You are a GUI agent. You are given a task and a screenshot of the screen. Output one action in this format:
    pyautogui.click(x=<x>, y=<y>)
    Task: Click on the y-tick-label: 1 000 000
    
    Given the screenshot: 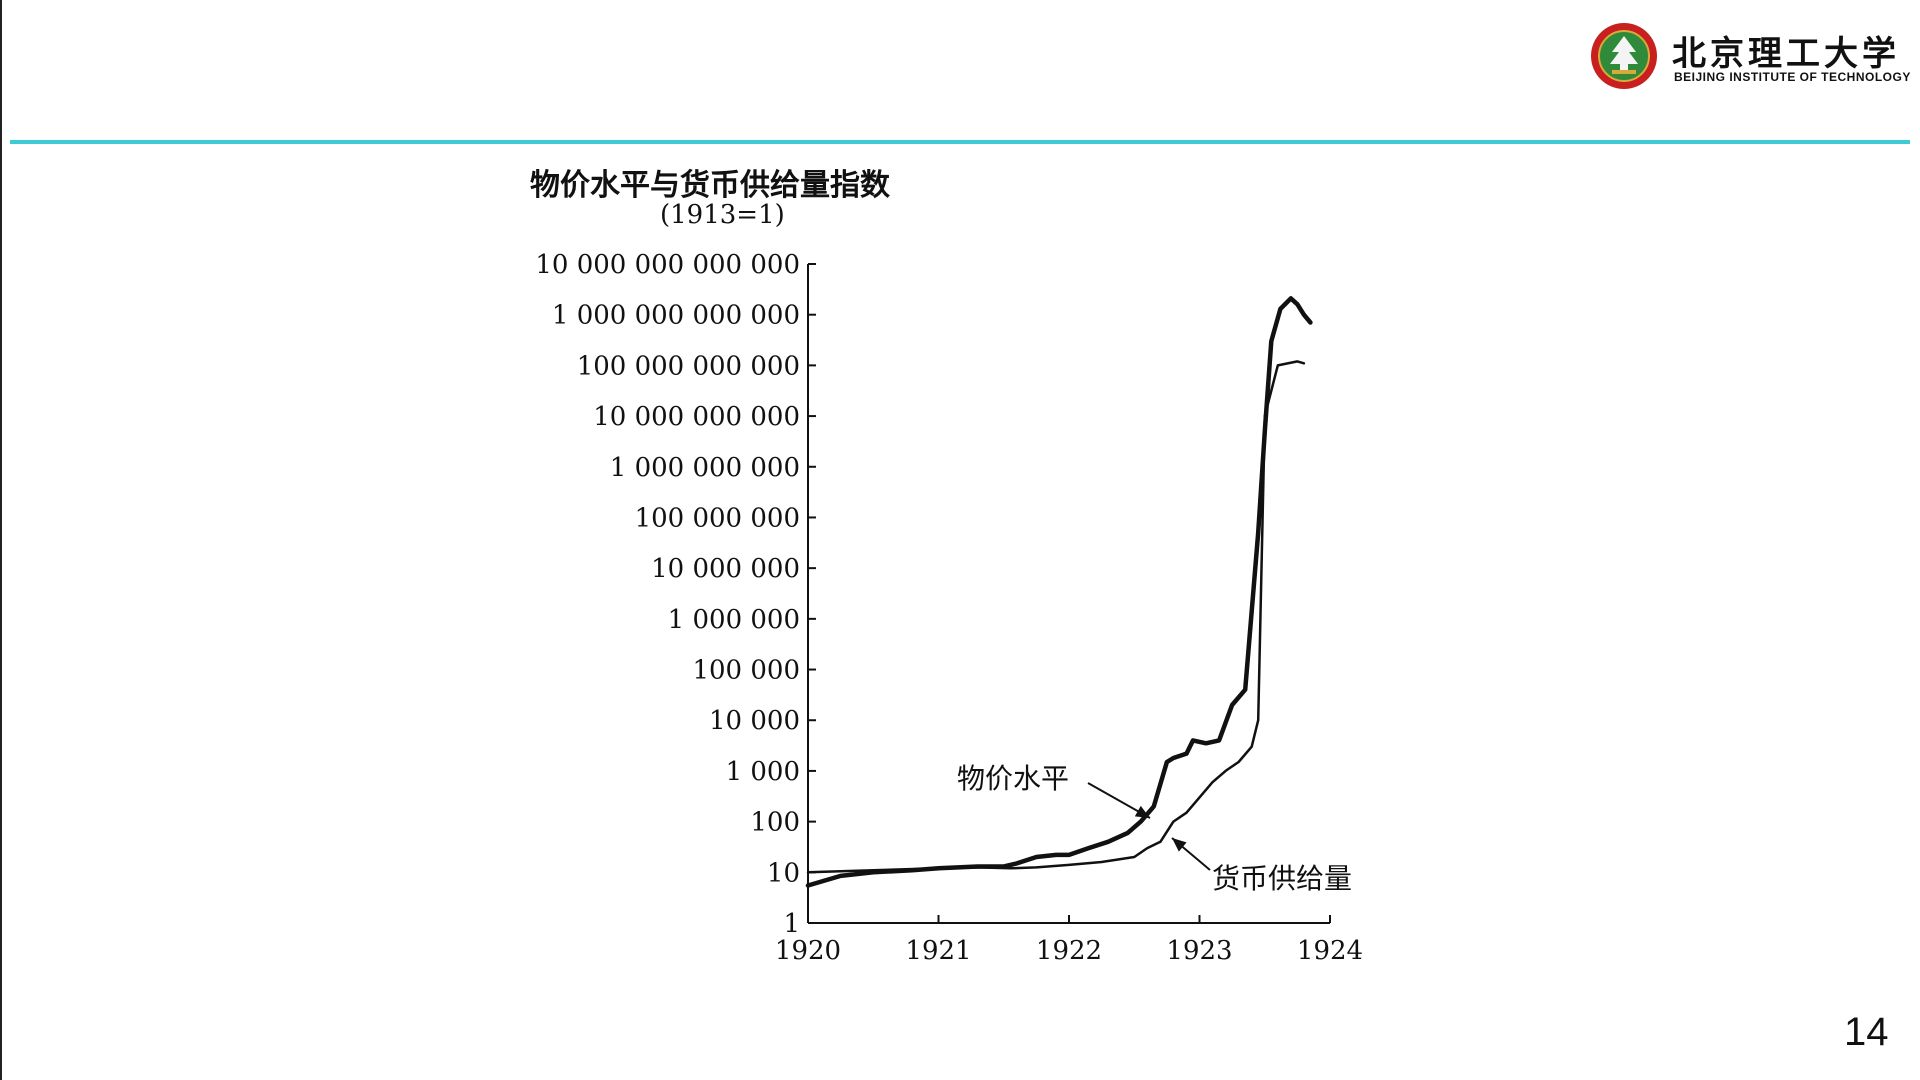 What is the action you would take?
    pyautogui.click(x=734, y=620)
    